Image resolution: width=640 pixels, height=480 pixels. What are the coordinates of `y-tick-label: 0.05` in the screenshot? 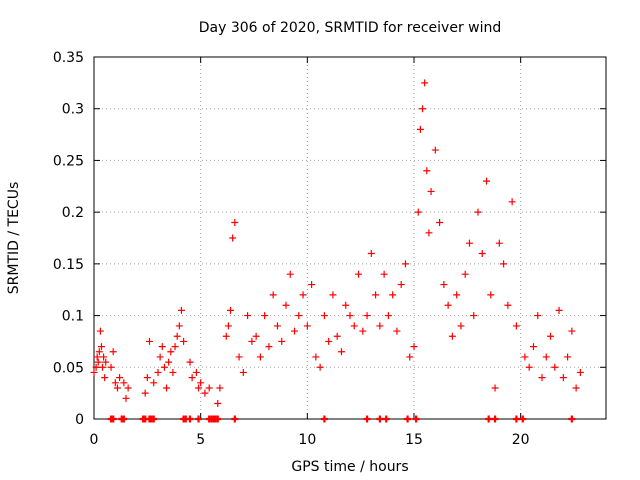 It's located at (68, 368).